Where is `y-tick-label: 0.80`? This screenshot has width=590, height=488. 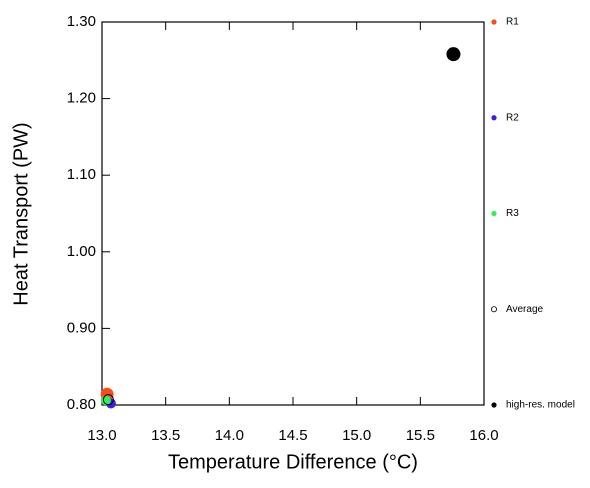 y-tick-label: 0.80 is located at coordinates (81, 404).